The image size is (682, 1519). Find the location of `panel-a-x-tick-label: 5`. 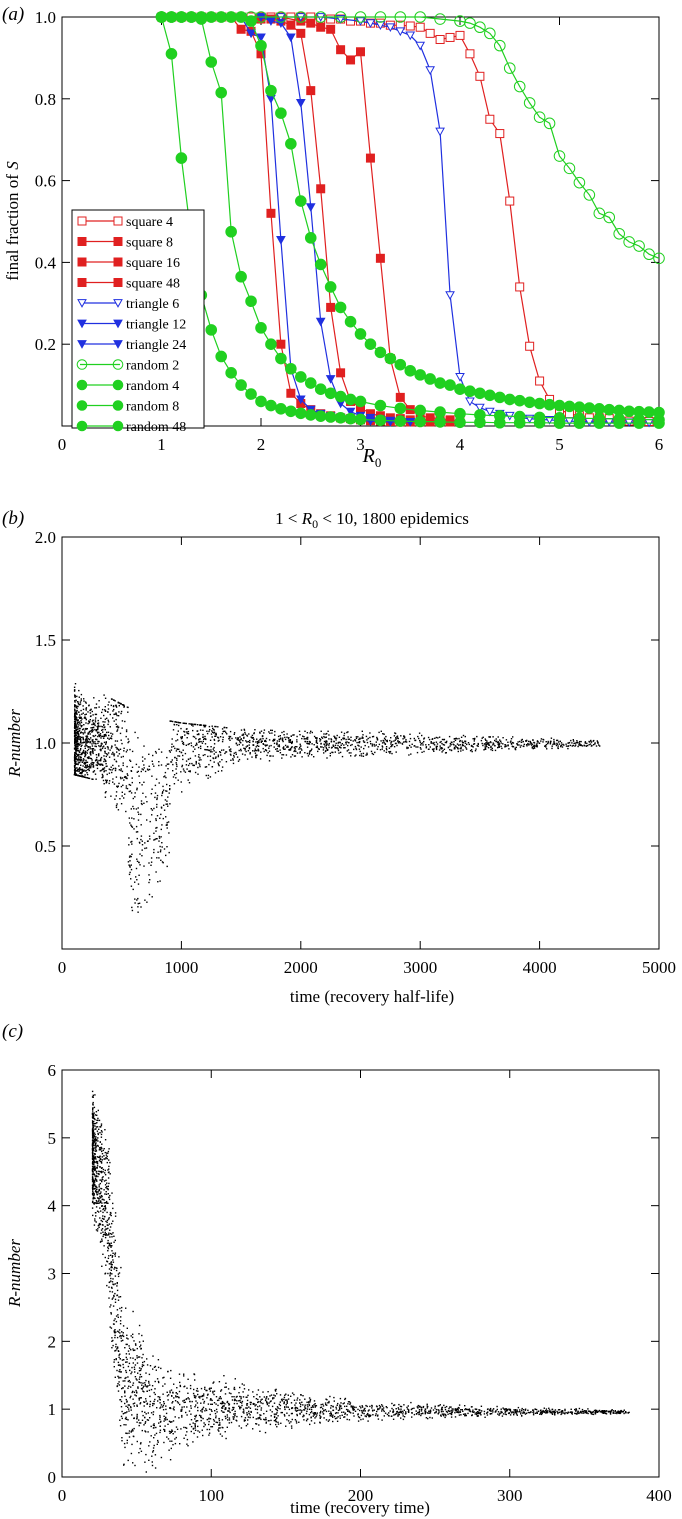

panel-a-x-tick-label: 5 is located at coordinates (559, 444).